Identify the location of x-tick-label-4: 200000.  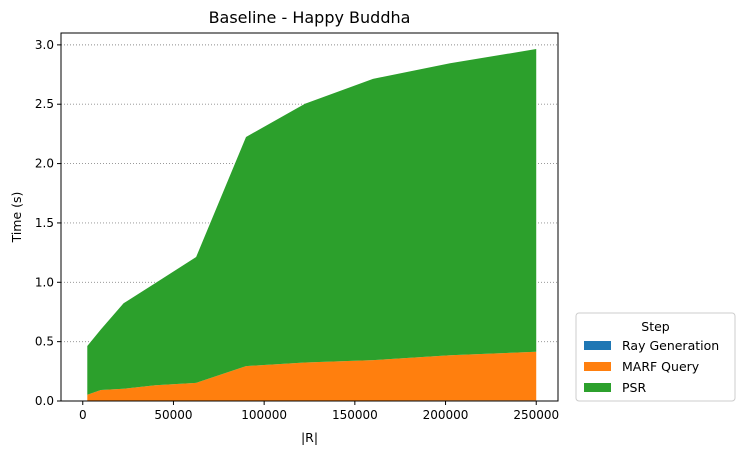
(446, 415).